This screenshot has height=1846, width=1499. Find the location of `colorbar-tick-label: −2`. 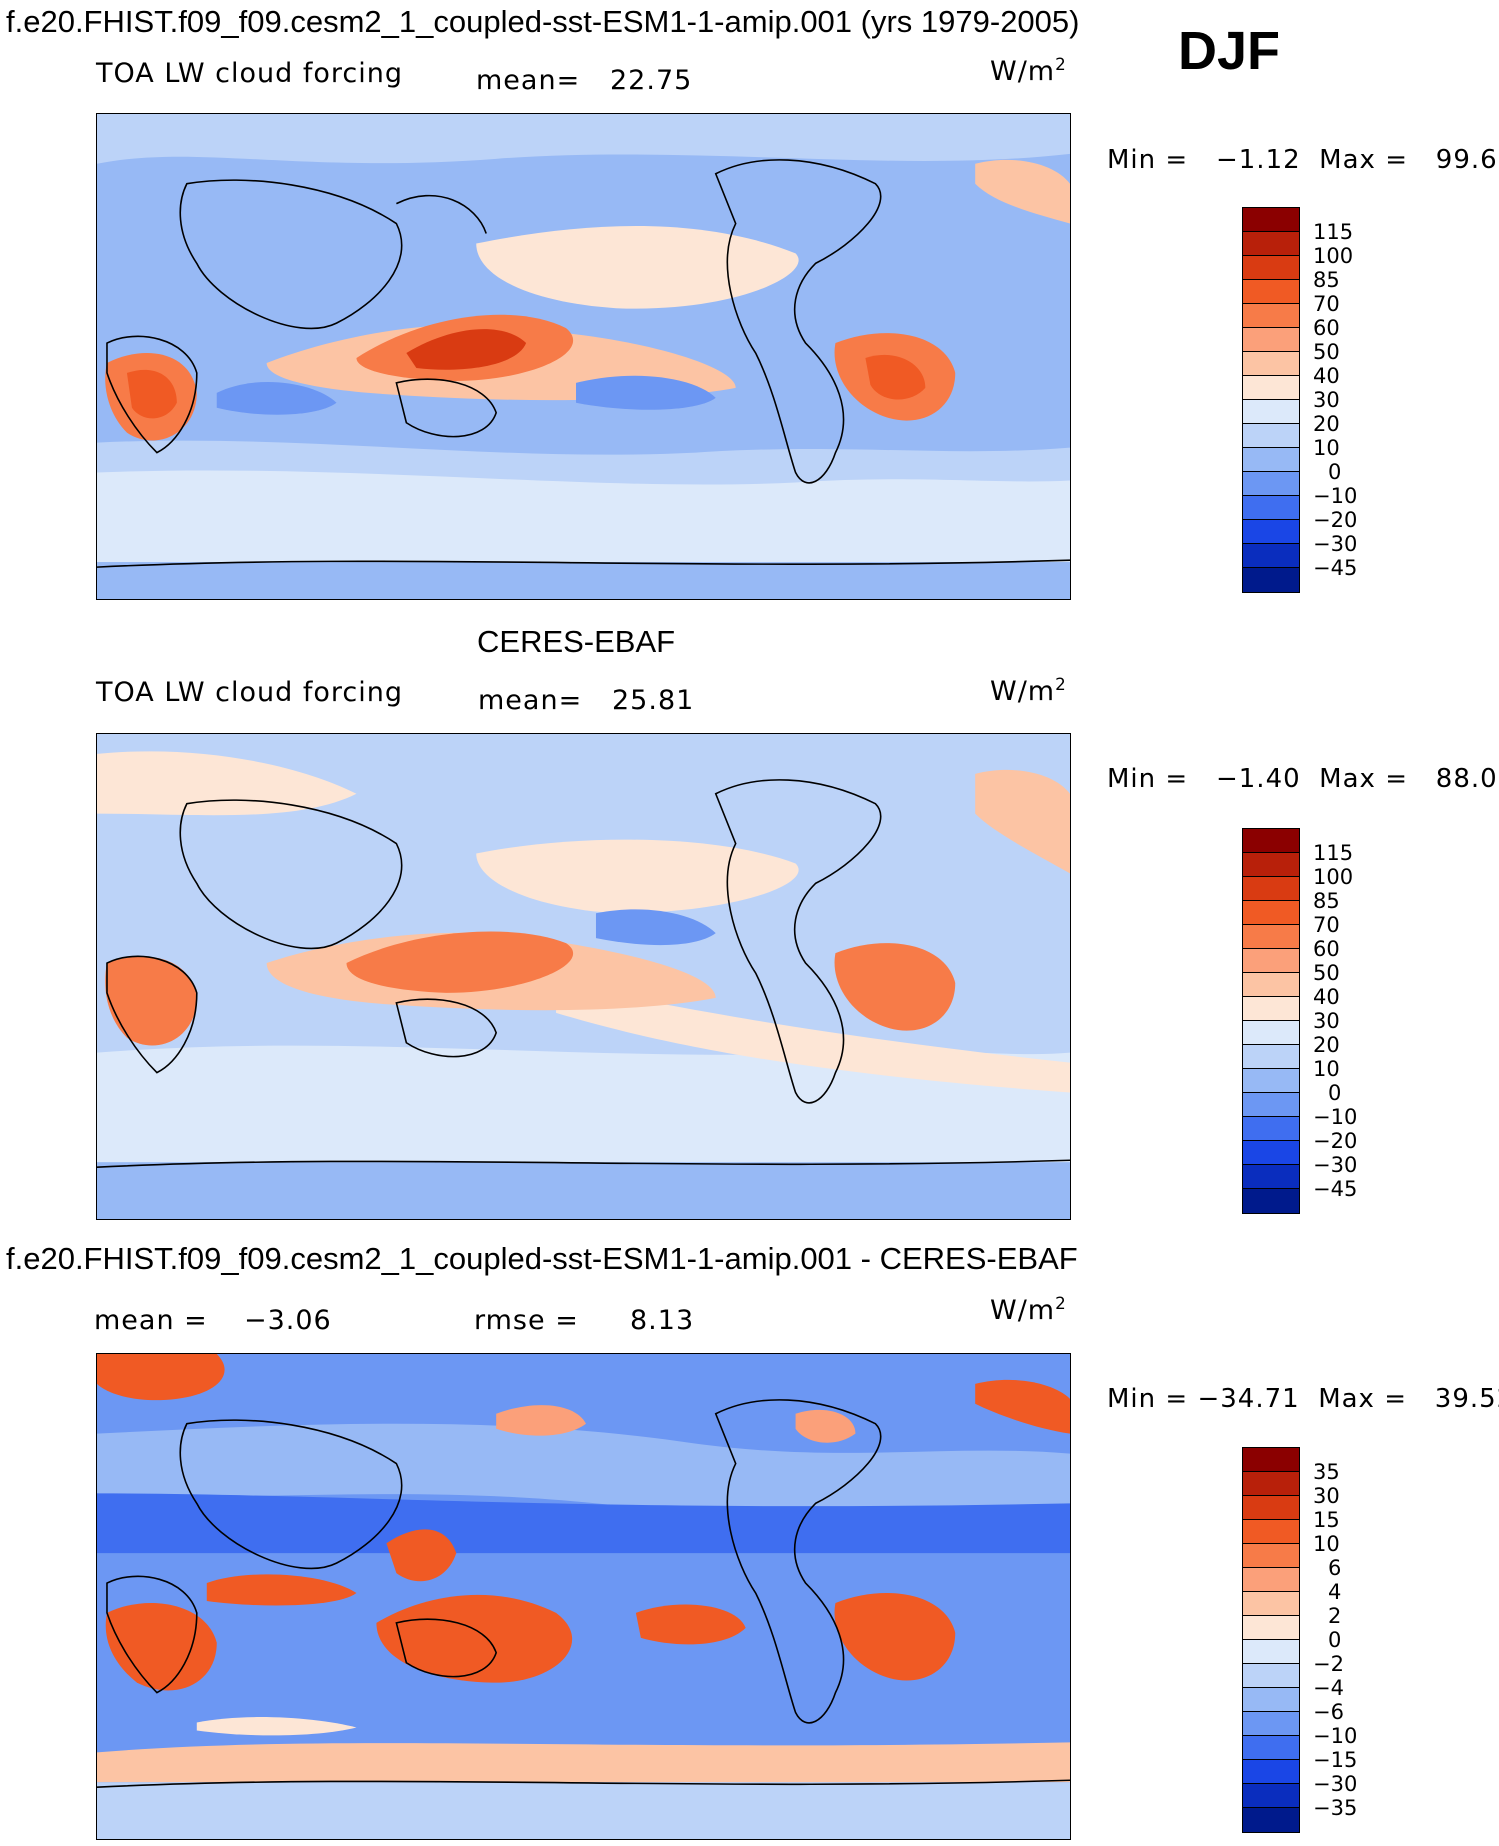

colorbar-tick-label: −2 is located at coordinates (1328, 1664).